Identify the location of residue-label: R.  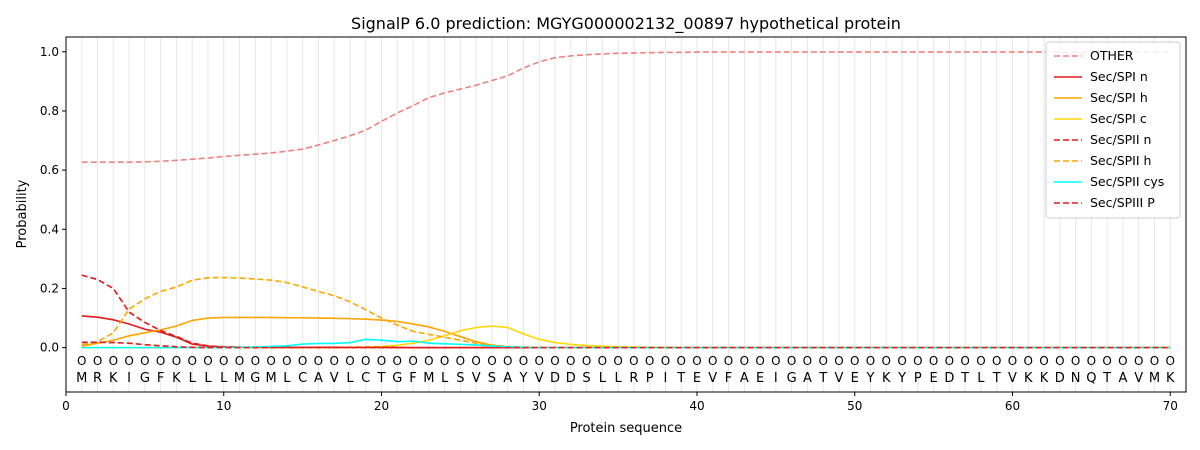
(97, 378).